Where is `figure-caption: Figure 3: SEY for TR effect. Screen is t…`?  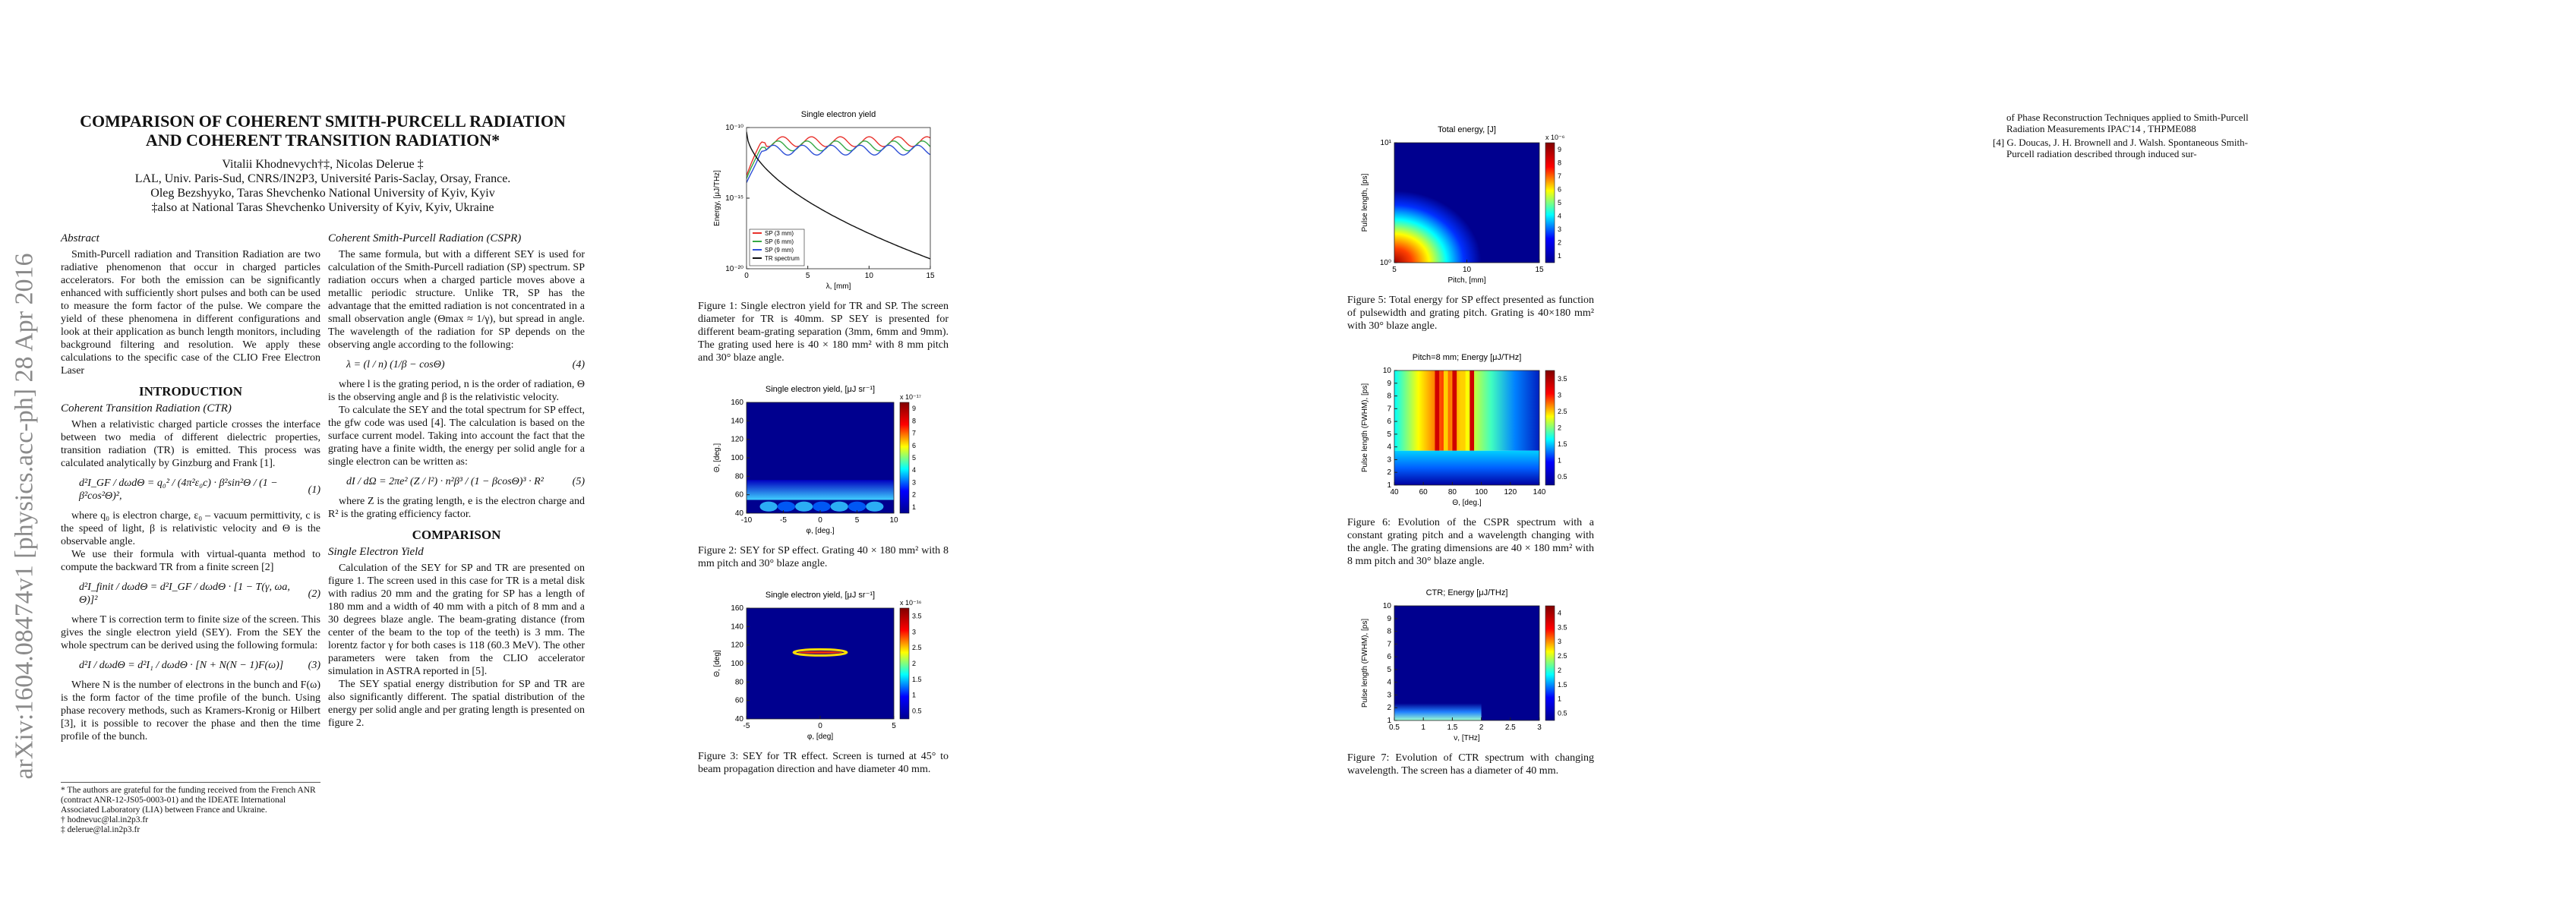
figure-caption: Figure 3: SEY for TR effect. Screen is t… is located at coordinates (824, 763).